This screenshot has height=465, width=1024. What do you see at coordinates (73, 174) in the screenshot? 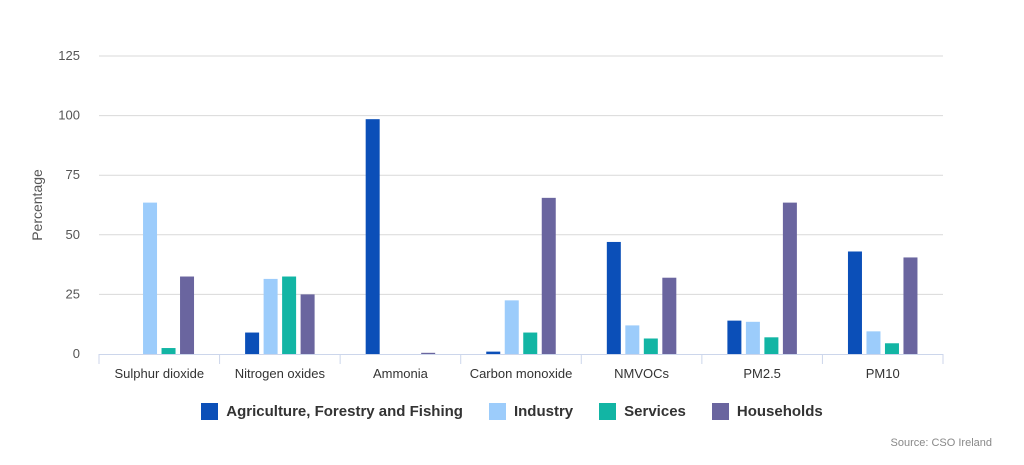
I see `y-tick-label: 75` at bounding box center [73, 174].